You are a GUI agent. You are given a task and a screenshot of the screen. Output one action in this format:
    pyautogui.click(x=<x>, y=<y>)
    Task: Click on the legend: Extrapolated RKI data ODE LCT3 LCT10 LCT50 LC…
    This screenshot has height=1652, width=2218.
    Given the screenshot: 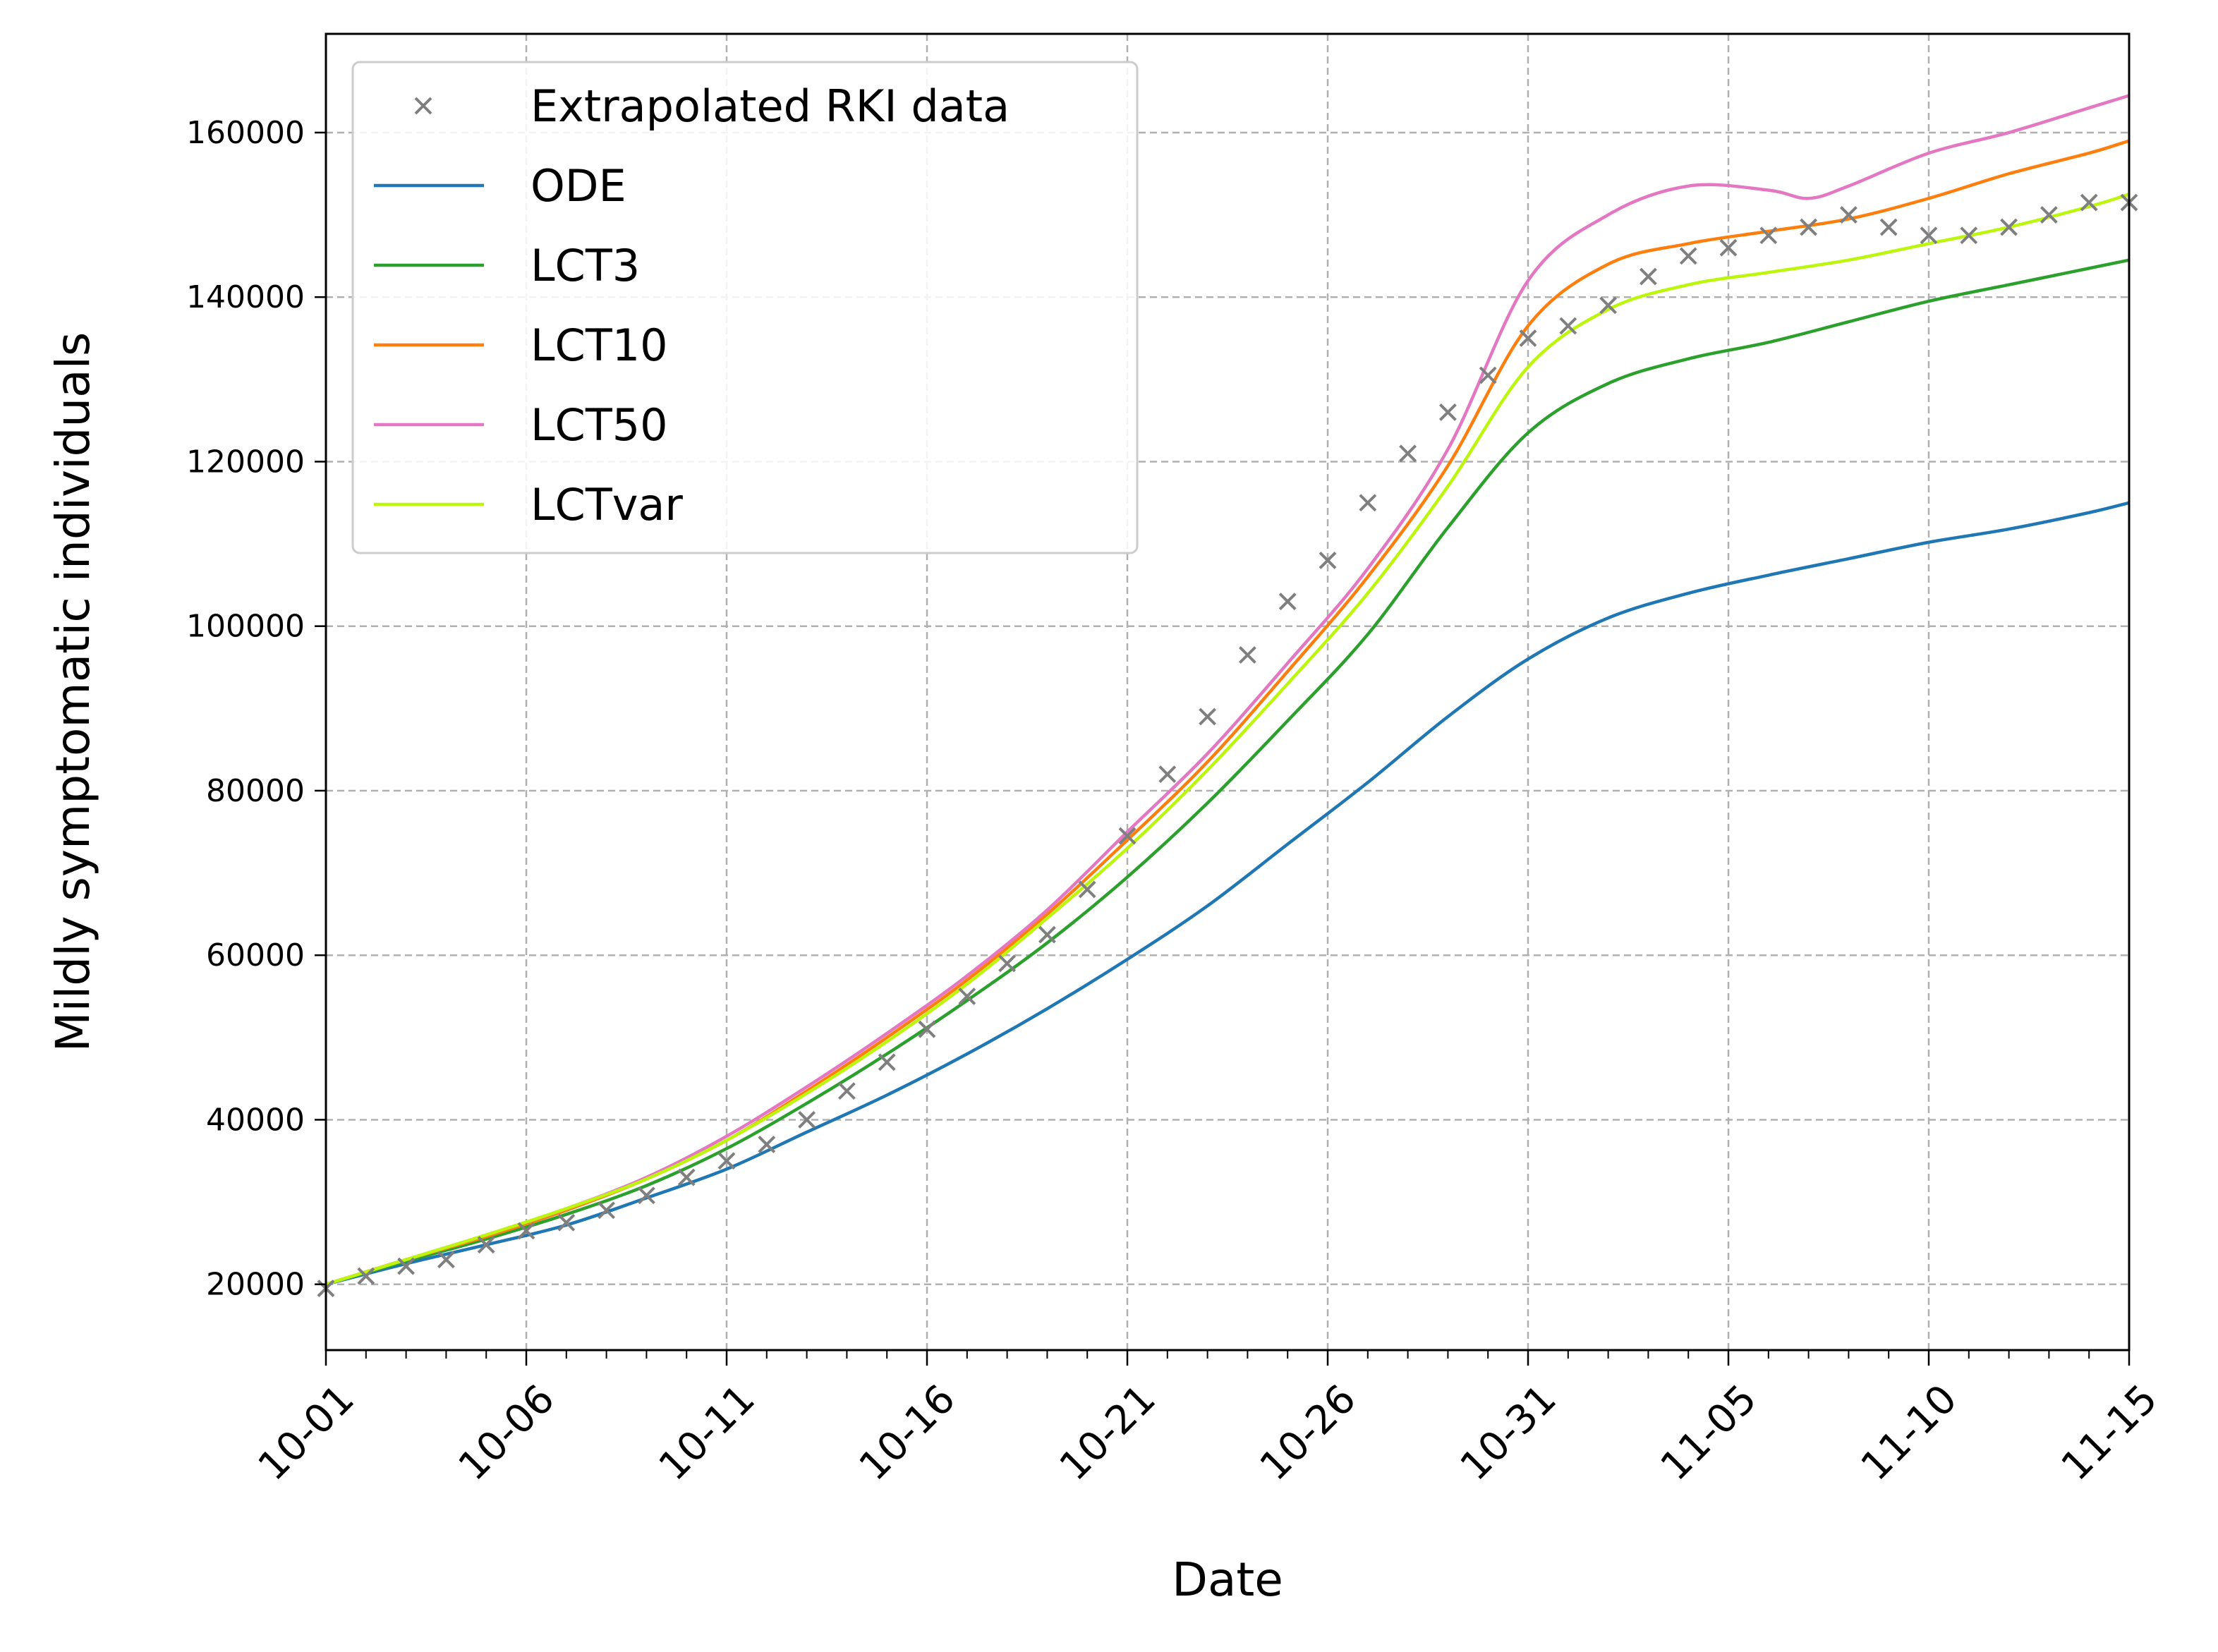 What is the action you would take?
    pyautogui.click(x=745, y=307)
    